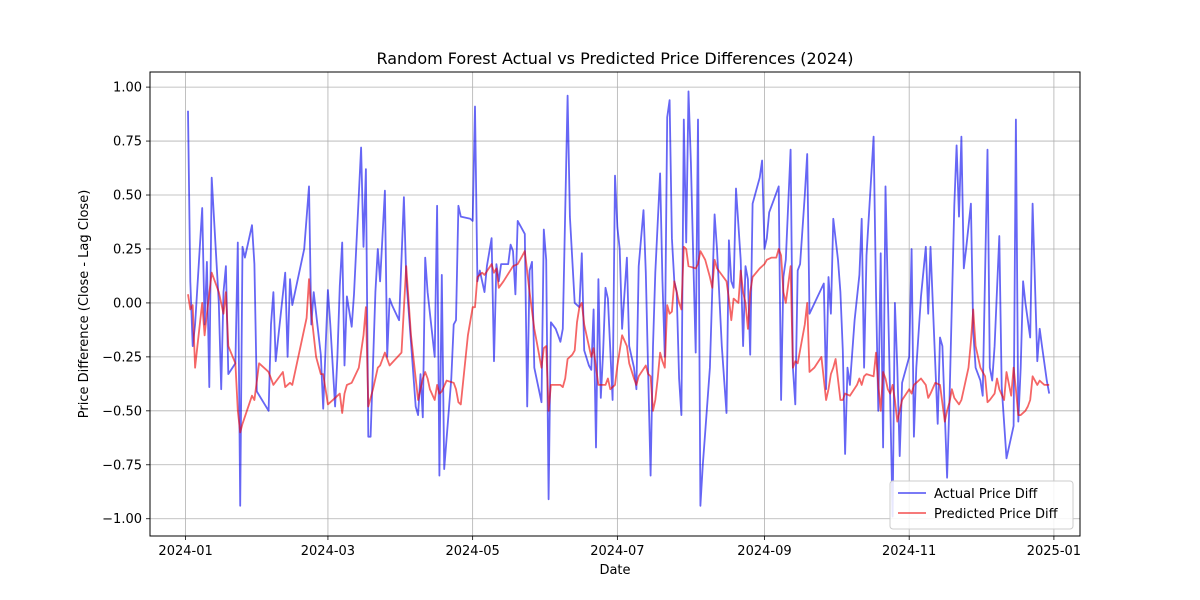 This screenshot has height=600, width=1200. I want to click on x-tick-label: 2024-05, so click(472, 551).